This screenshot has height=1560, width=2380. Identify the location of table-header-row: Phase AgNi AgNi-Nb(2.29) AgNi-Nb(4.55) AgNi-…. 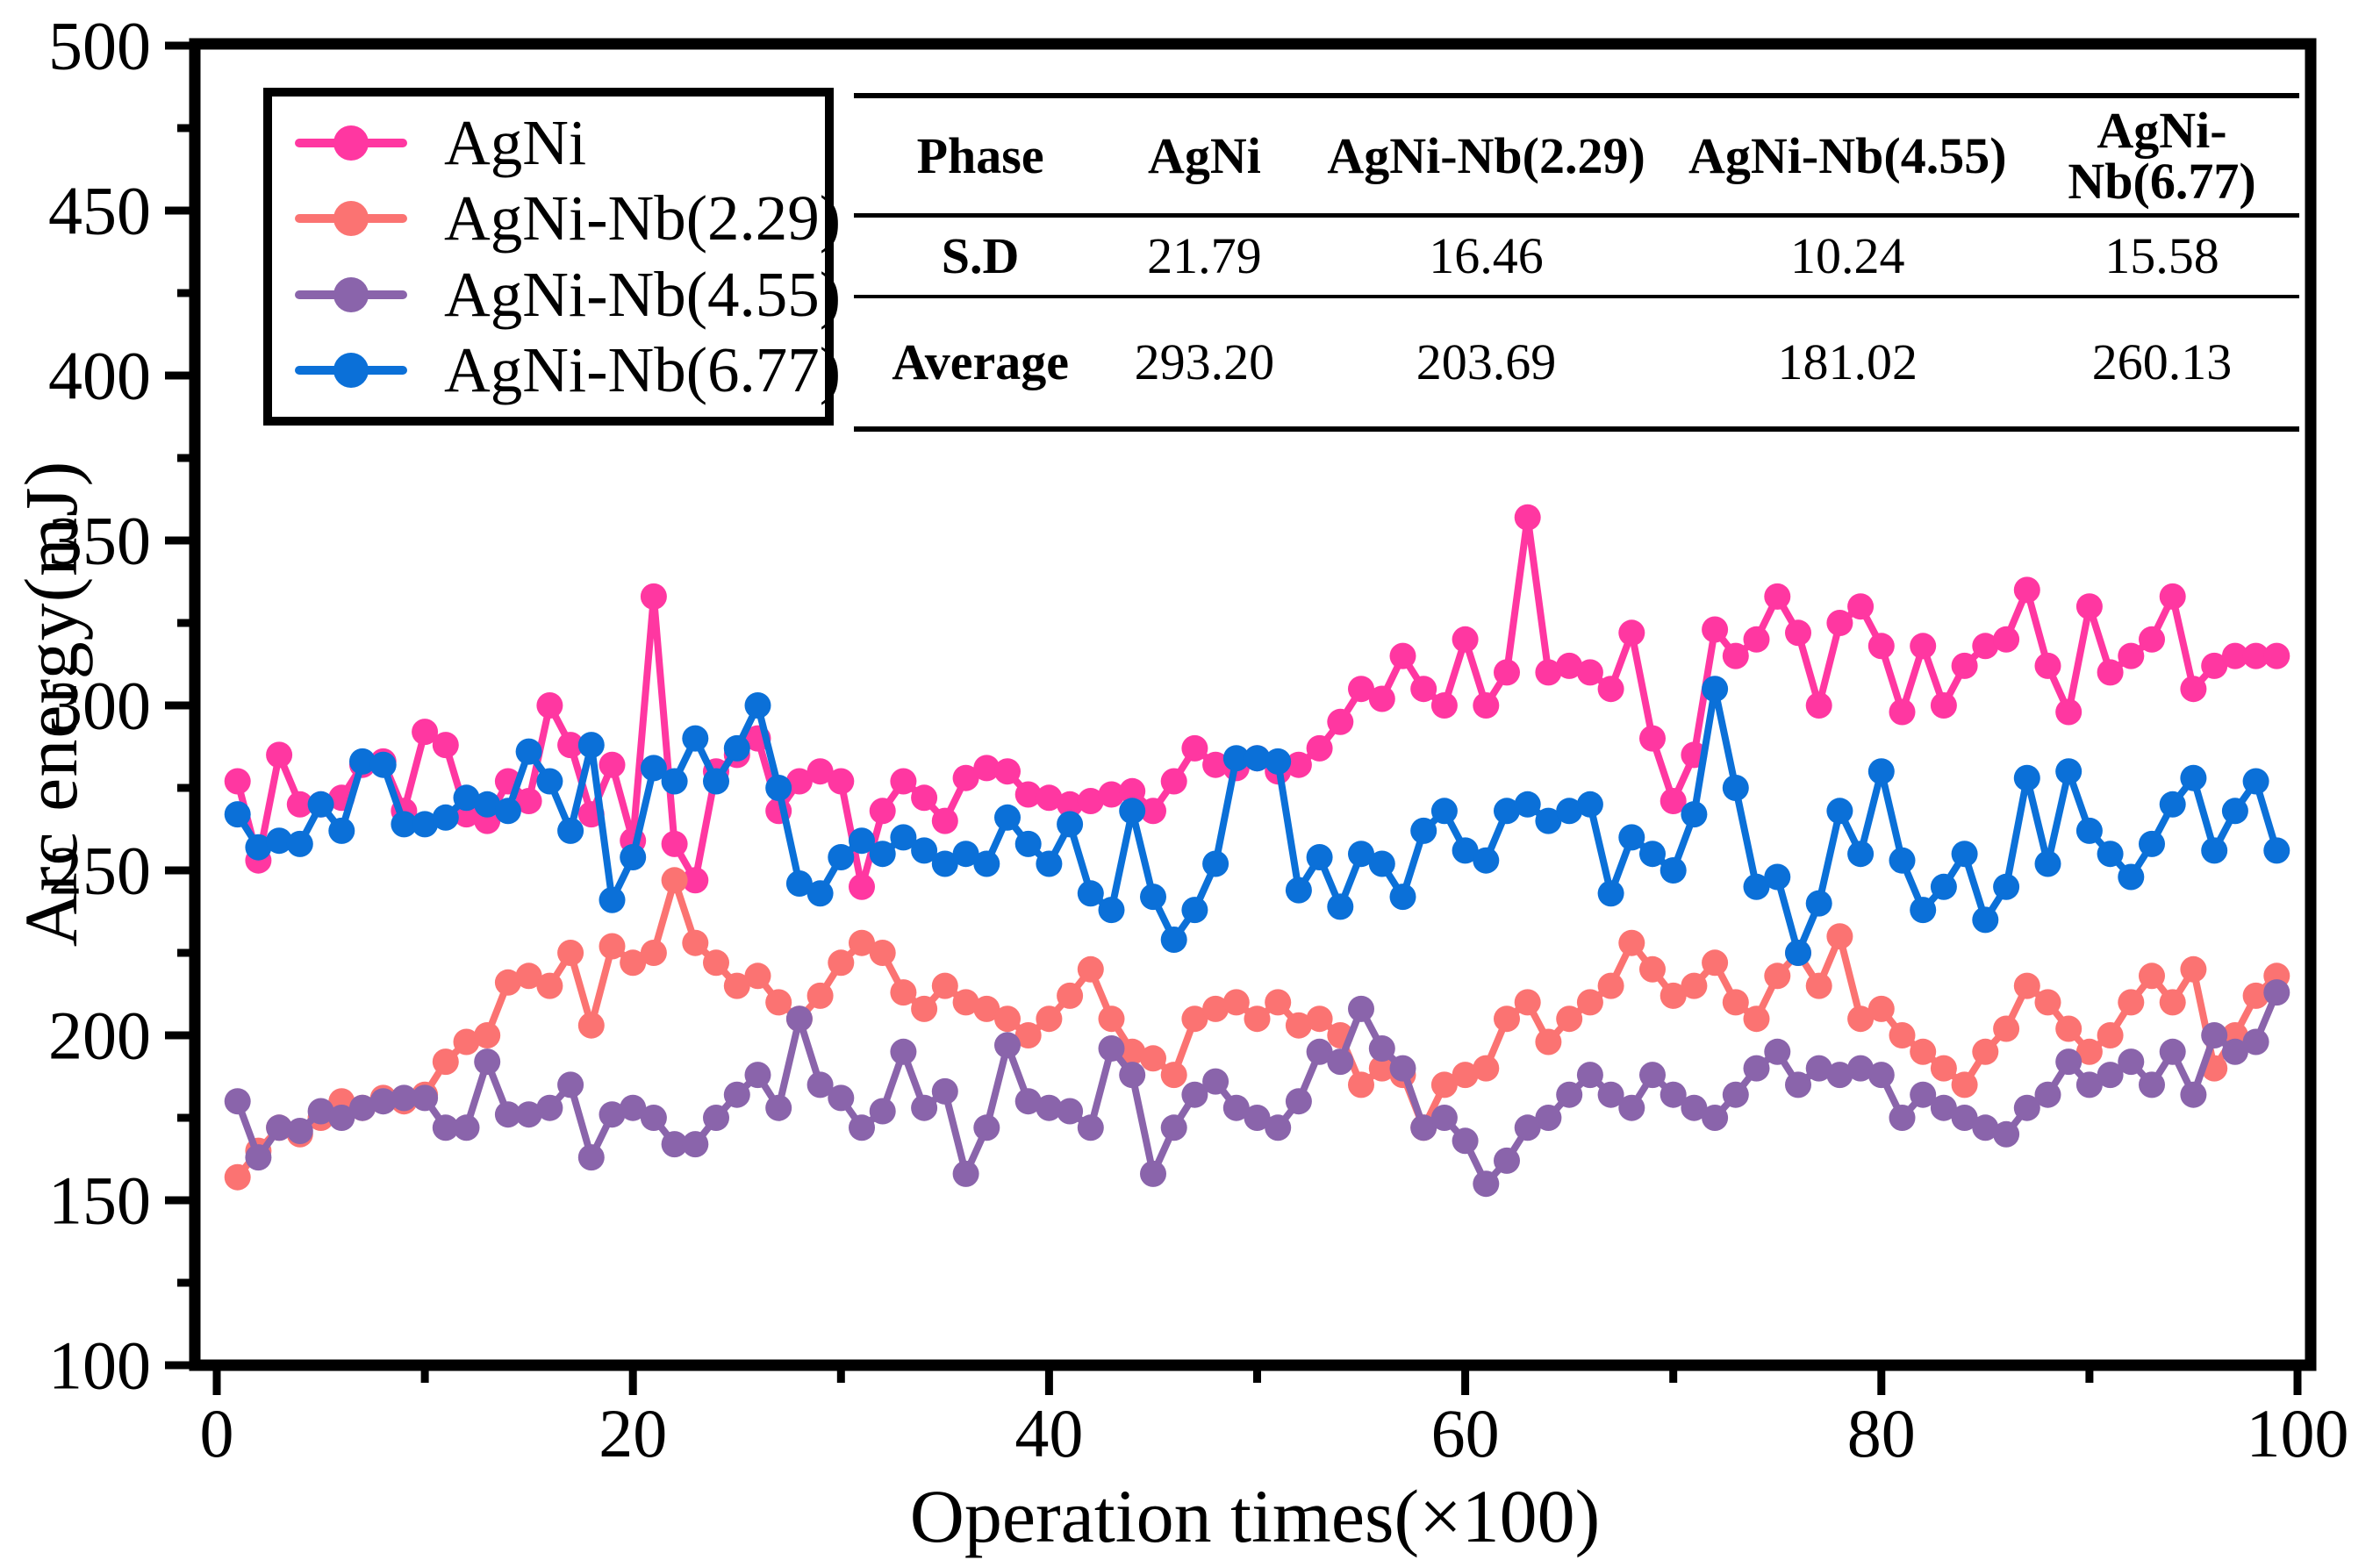
(1576, 155).